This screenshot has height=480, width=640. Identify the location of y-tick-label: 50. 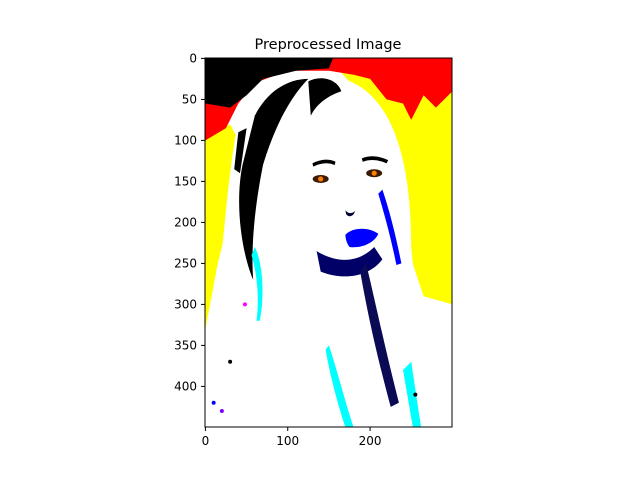
(189, 99).